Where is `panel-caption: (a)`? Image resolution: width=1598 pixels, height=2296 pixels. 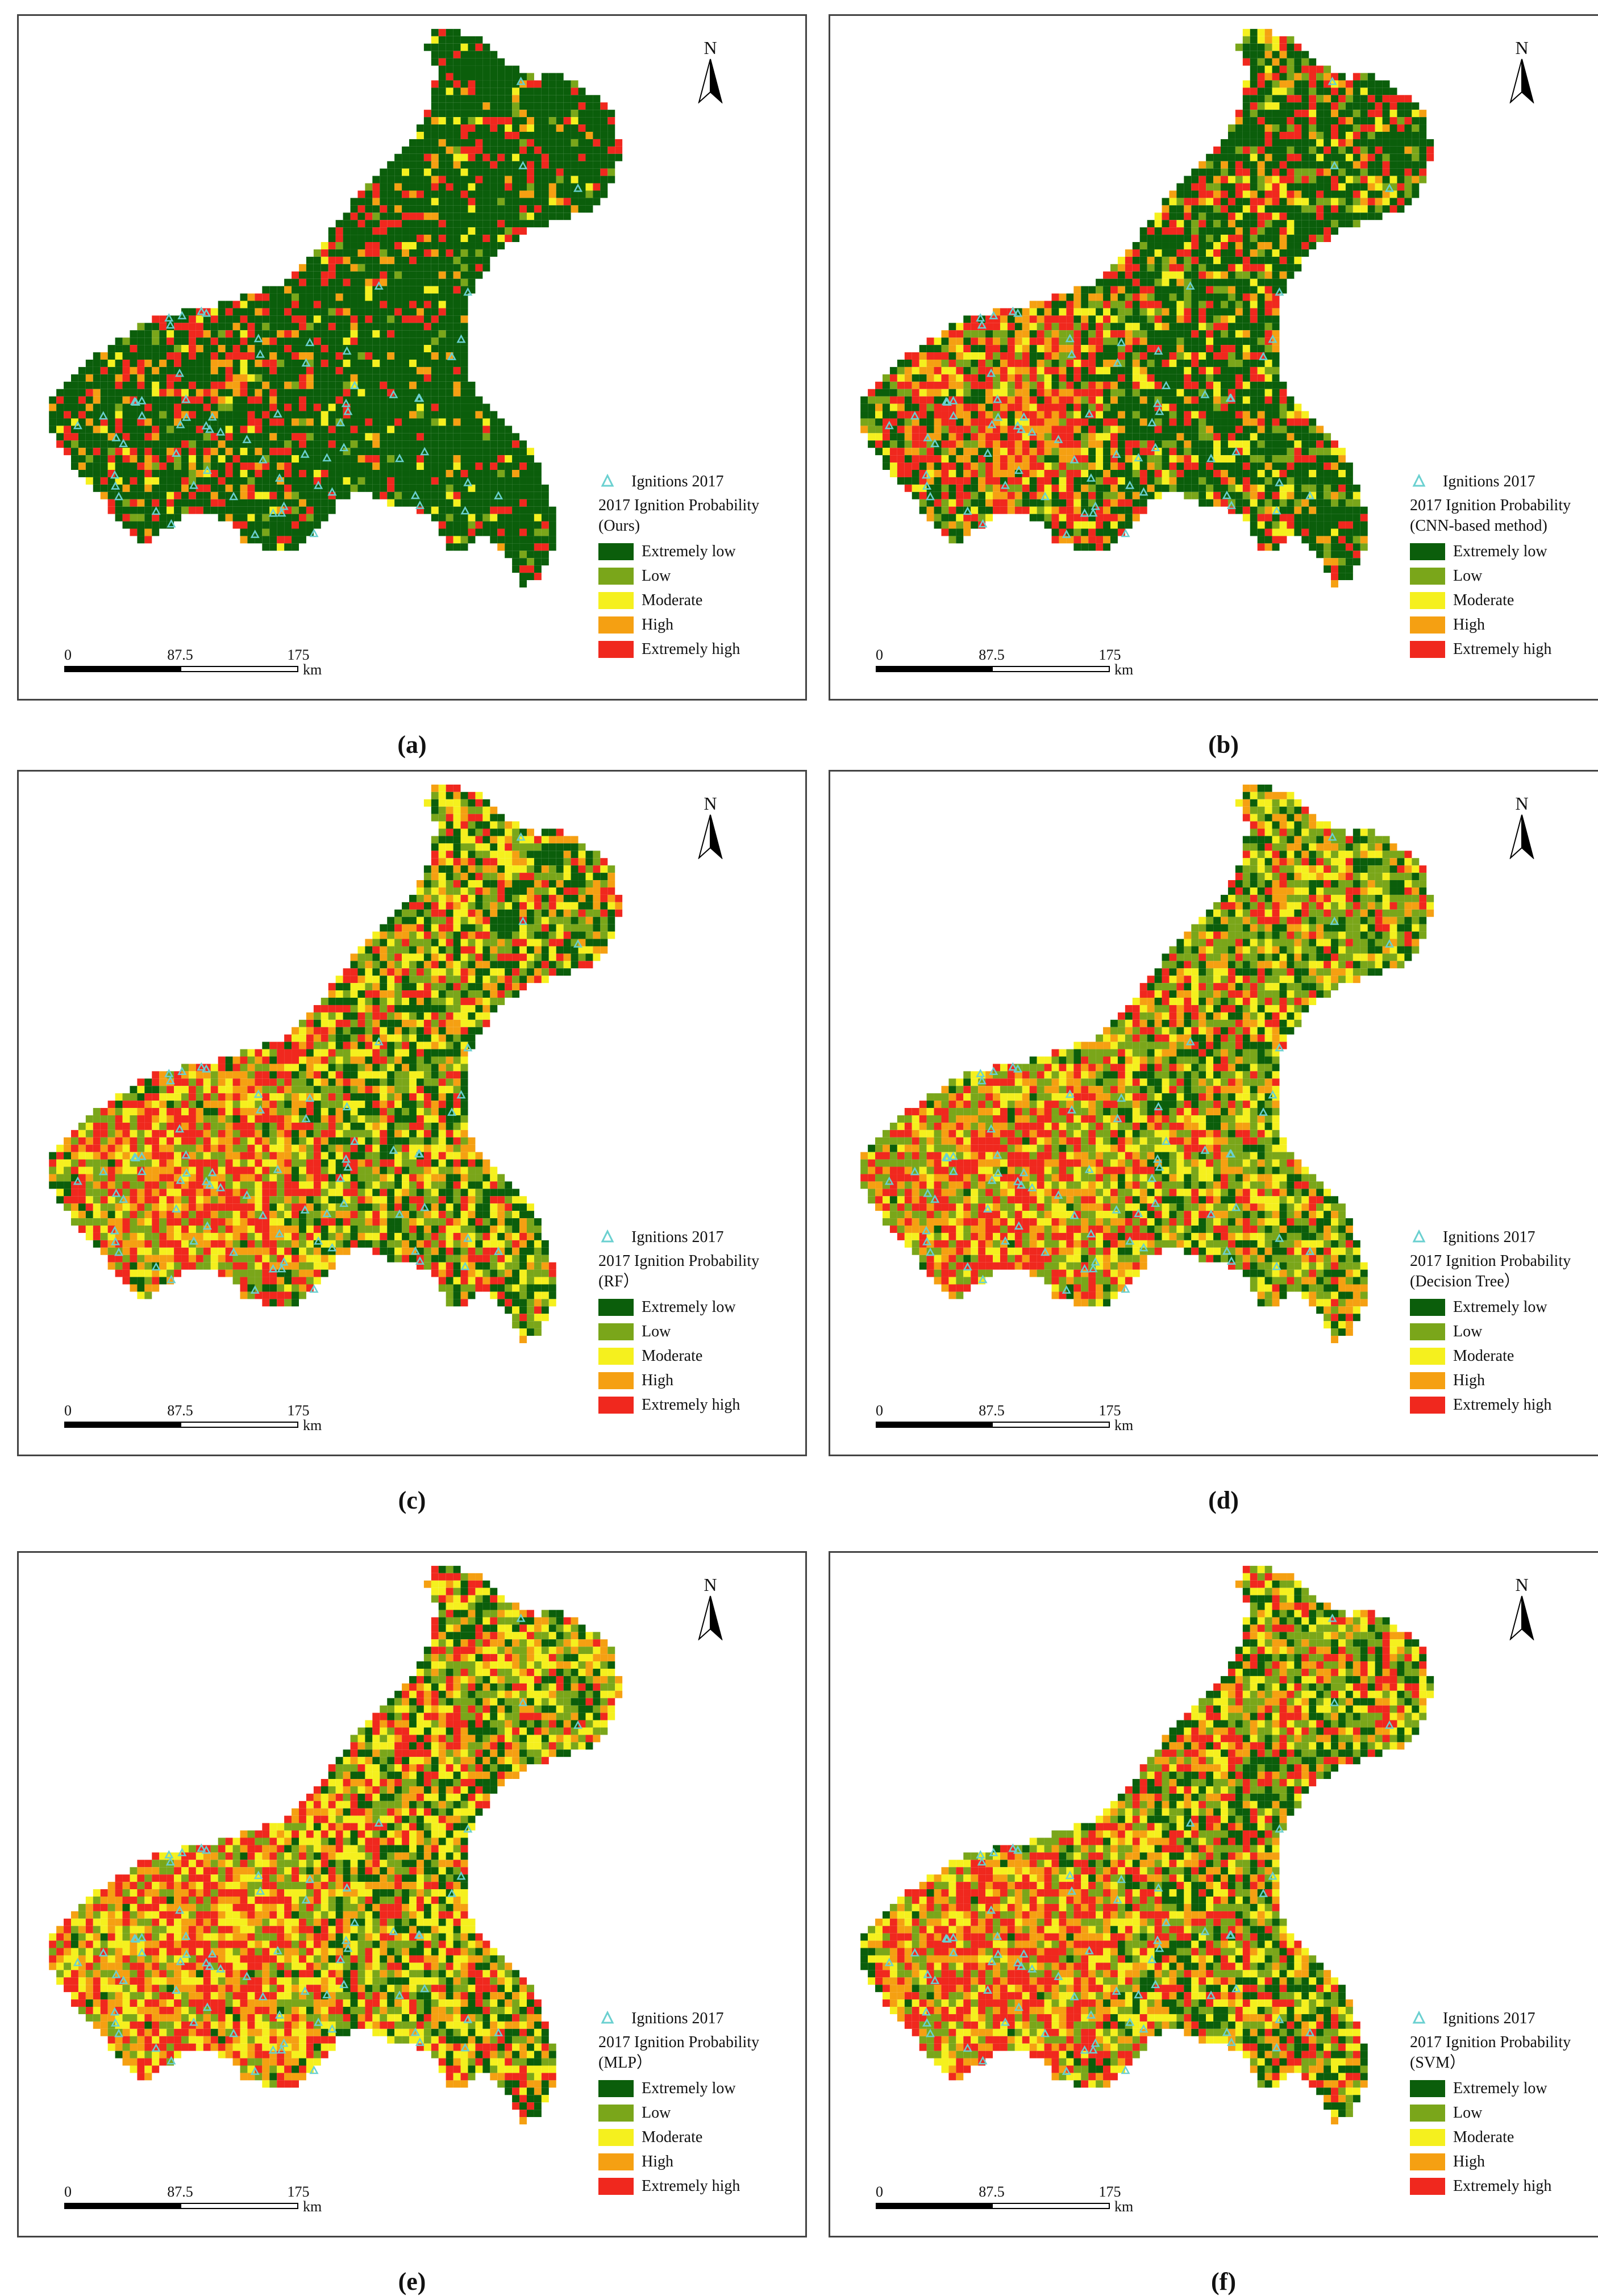
panel-caption: (a) is located at coordinates (412, 744).